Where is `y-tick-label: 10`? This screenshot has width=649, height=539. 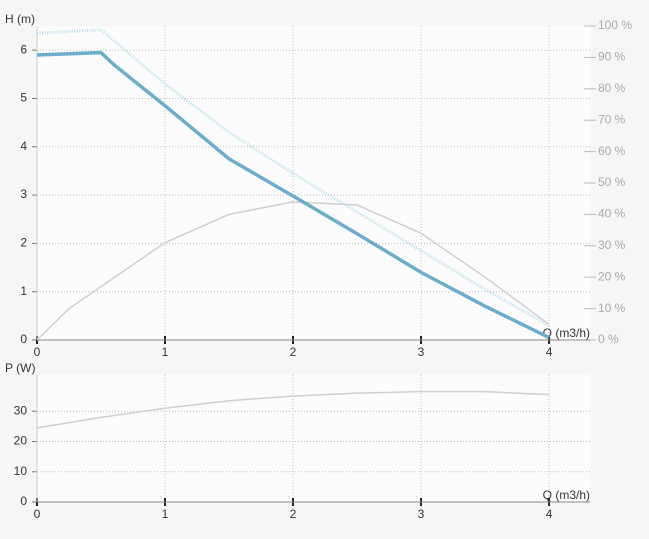
y-tick-label: 10 is located at coordinates (21, 471).